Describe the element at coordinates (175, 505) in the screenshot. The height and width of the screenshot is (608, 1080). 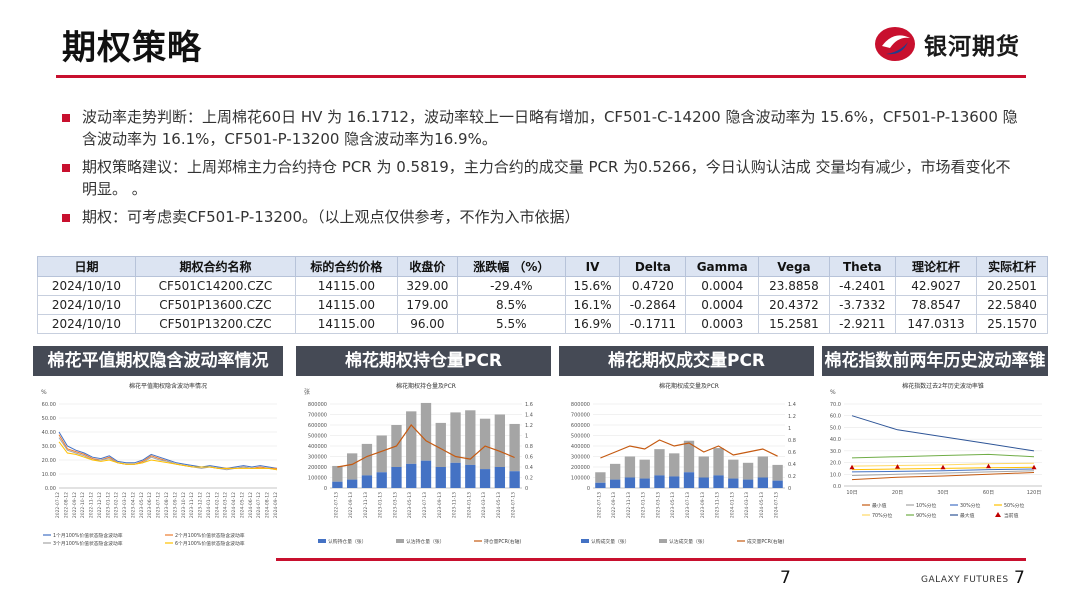
I see `x-tick-label: 2023-09-12` at that location.